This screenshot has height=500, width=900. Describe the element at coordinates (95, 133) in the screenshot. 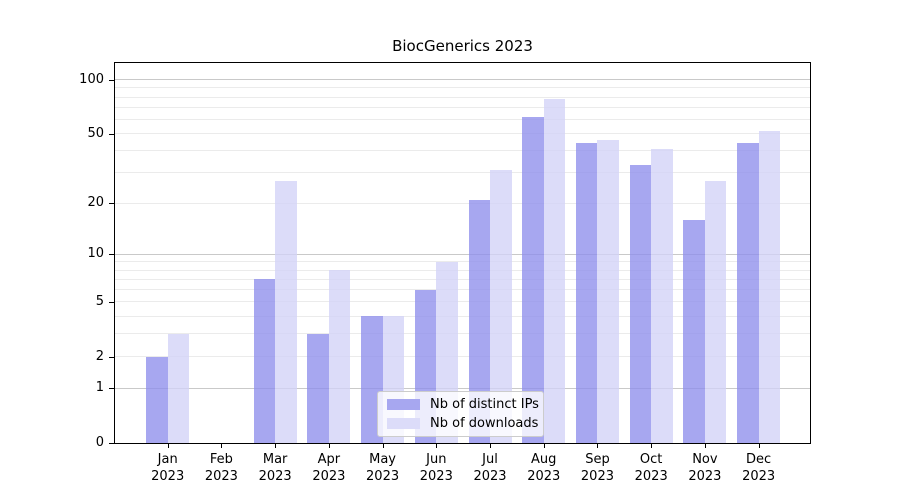

I see `y-tick-label: 50` at that location.